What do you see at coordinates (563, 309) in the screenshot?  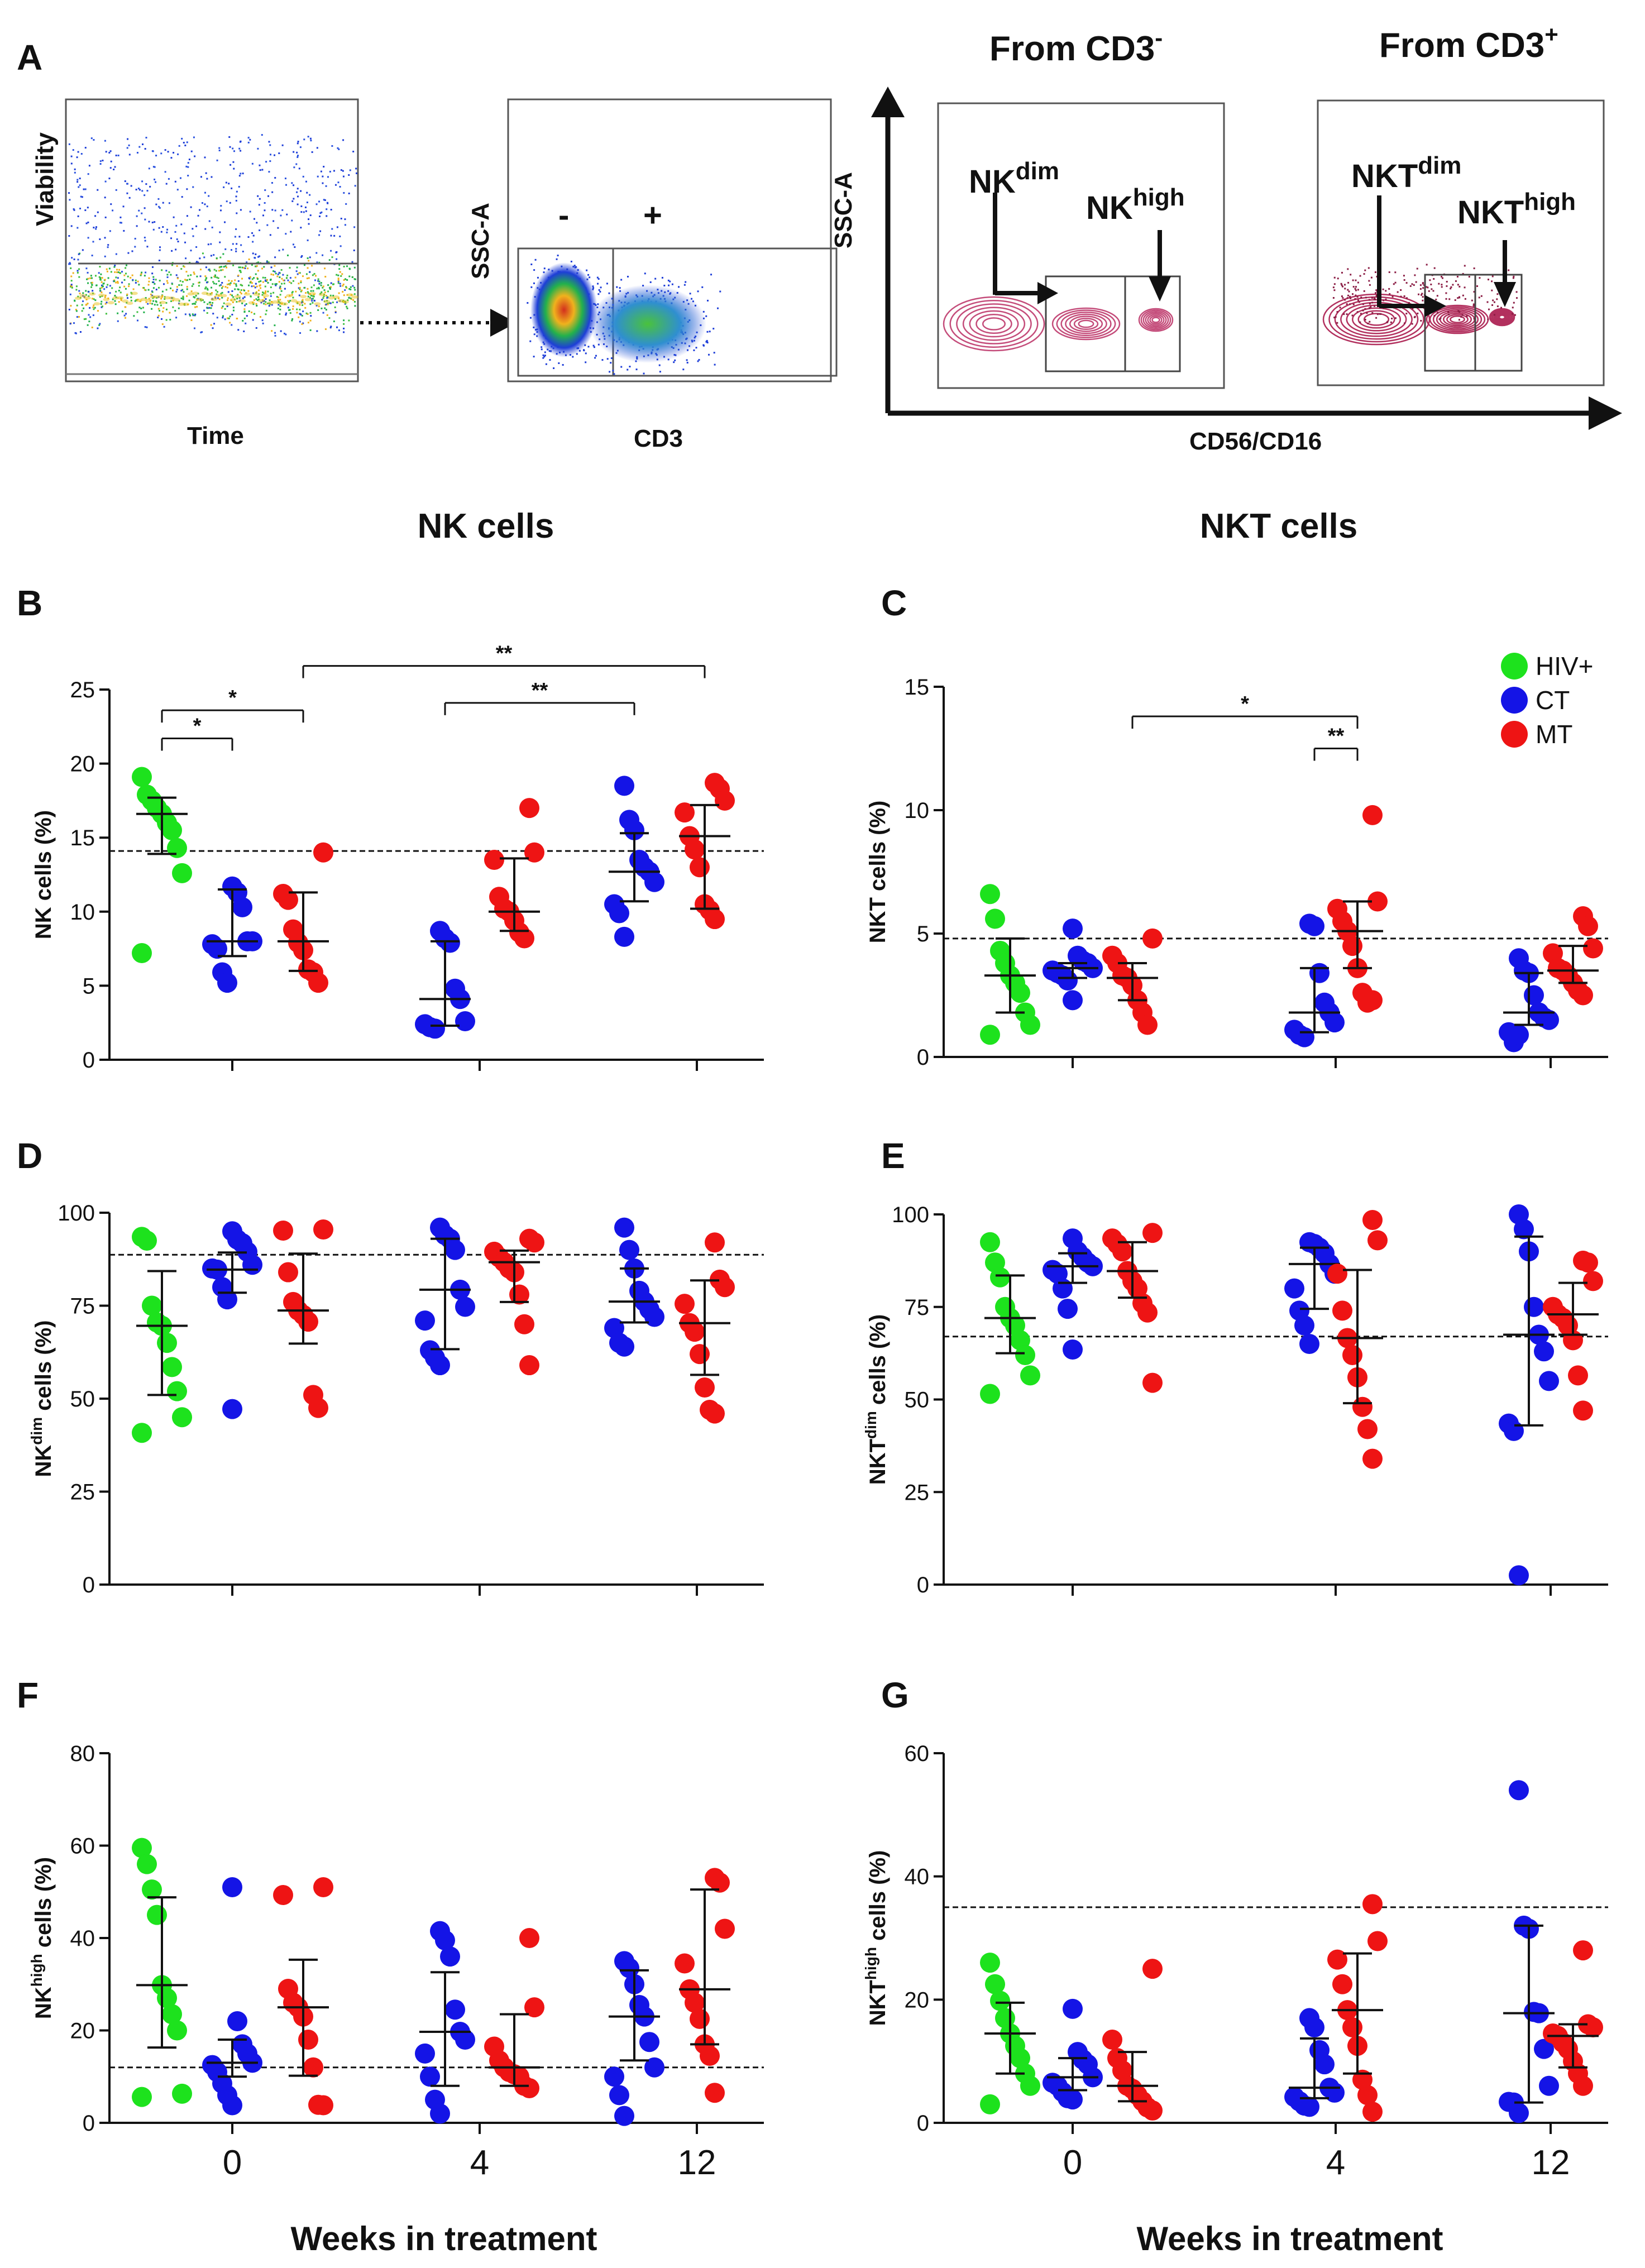 I see `cd3-negative-population` at bounding box center [563, 309].